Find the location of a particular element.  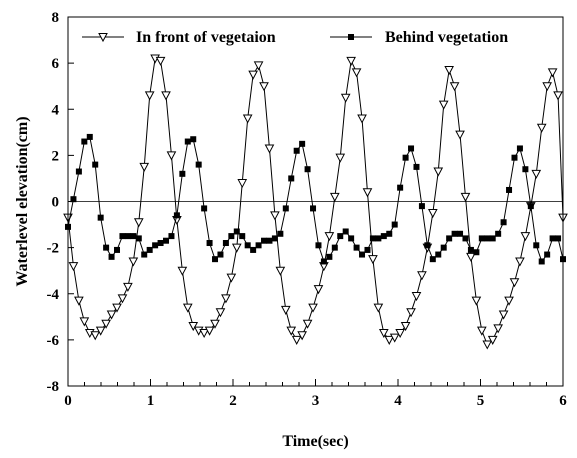

x-tick-label: 2 is located at coordinates (233, 401).